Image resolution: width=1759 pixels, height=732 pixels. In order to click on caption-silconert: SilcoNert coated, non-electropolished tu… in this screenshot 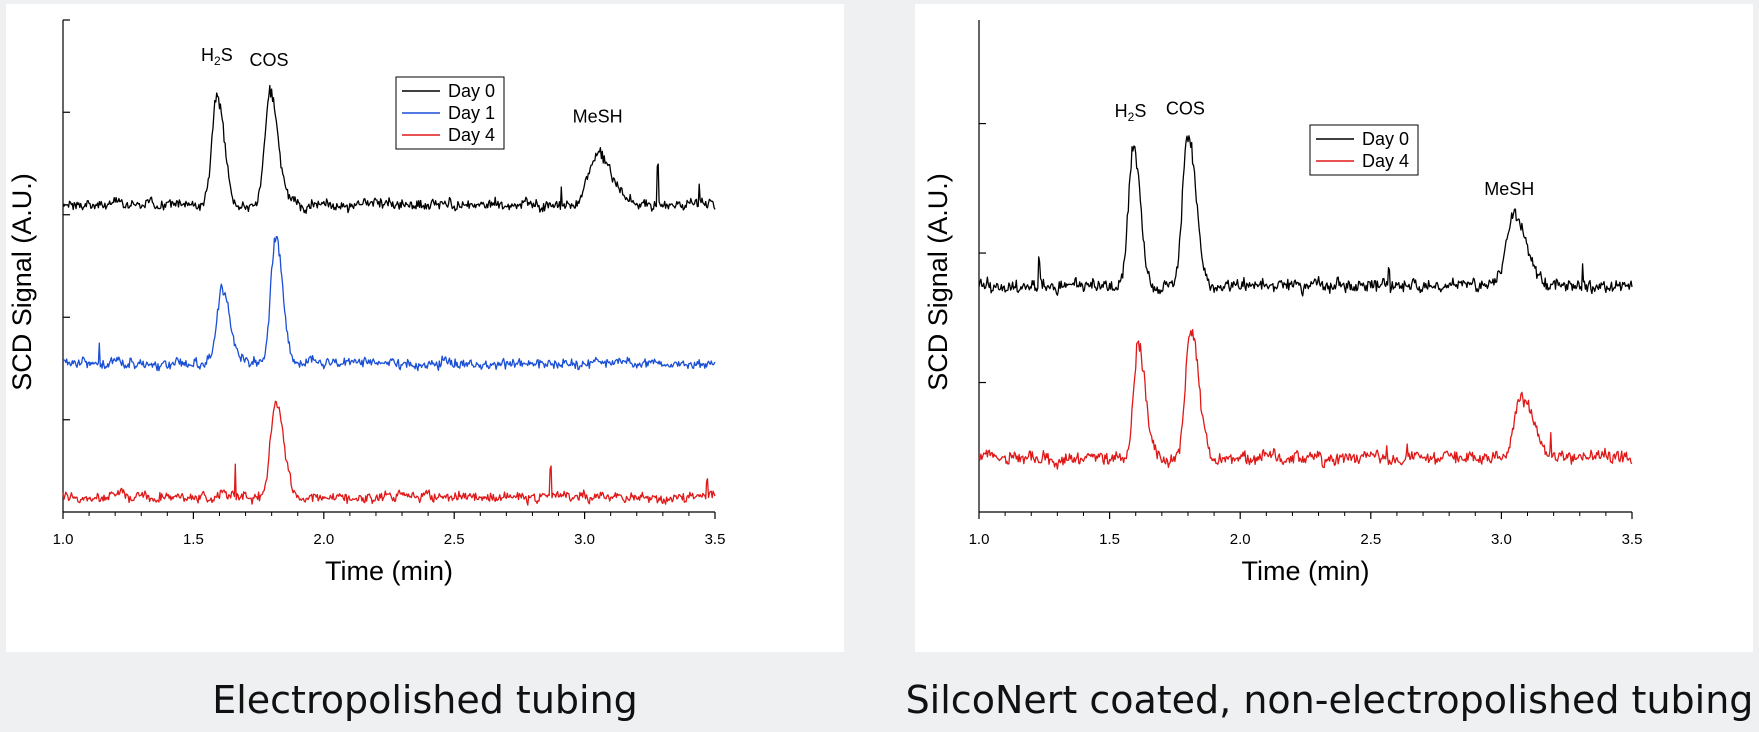, I will do `click(1329, 700)`.